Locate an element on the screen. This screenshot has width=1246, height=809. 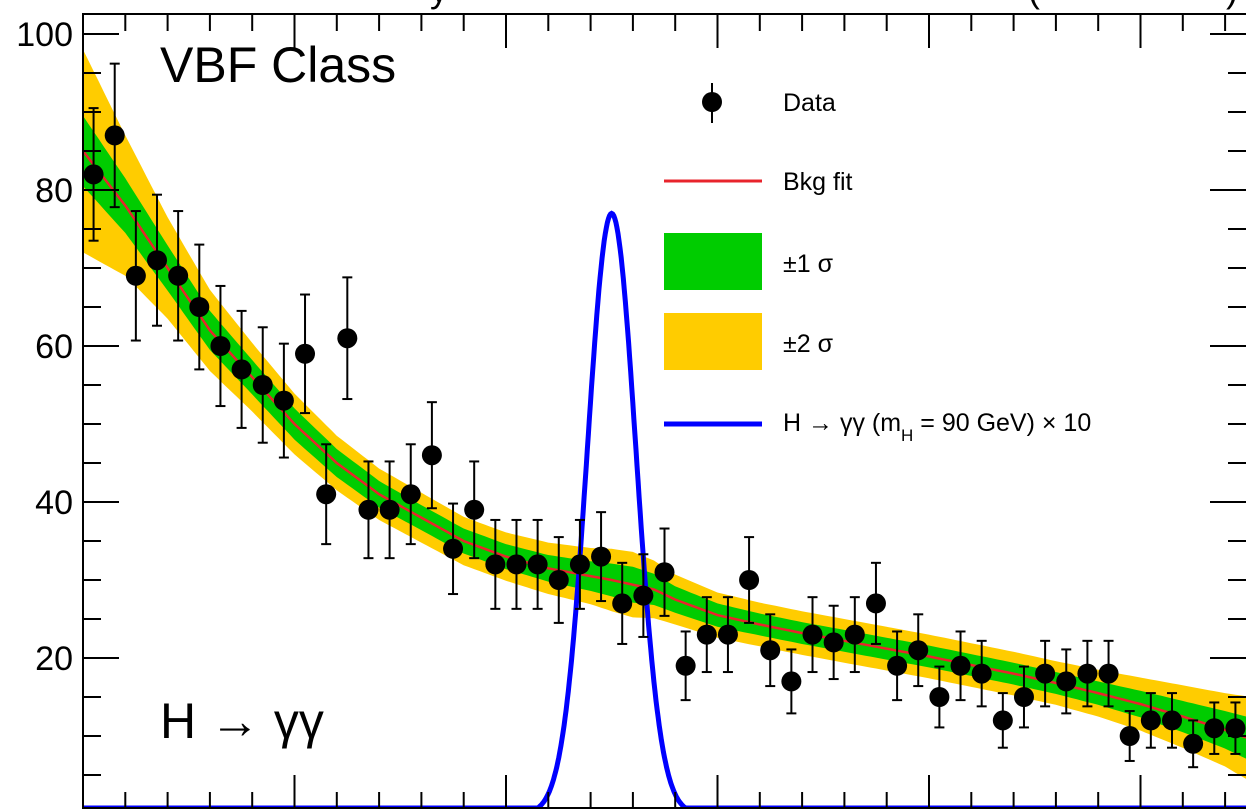
y-tick-label: 100 is located at coordinates (44, 35).